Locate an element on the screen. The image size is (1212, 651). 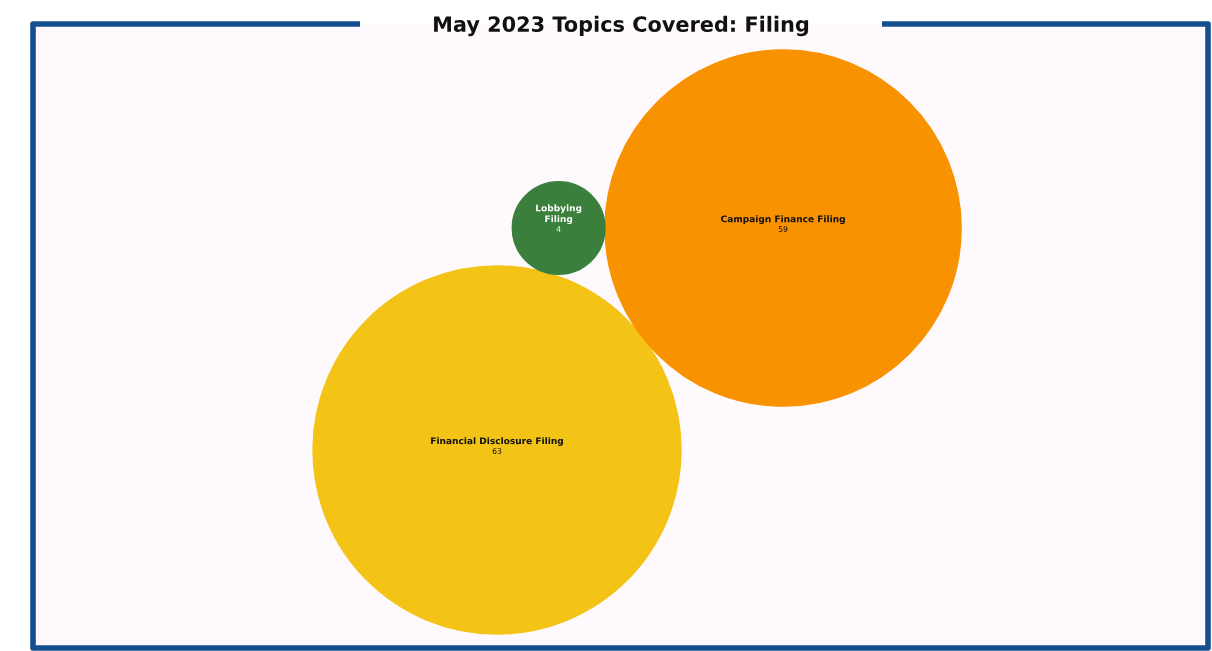
category-label: Campaign Finance Filing is located at coordinates (783, 220).